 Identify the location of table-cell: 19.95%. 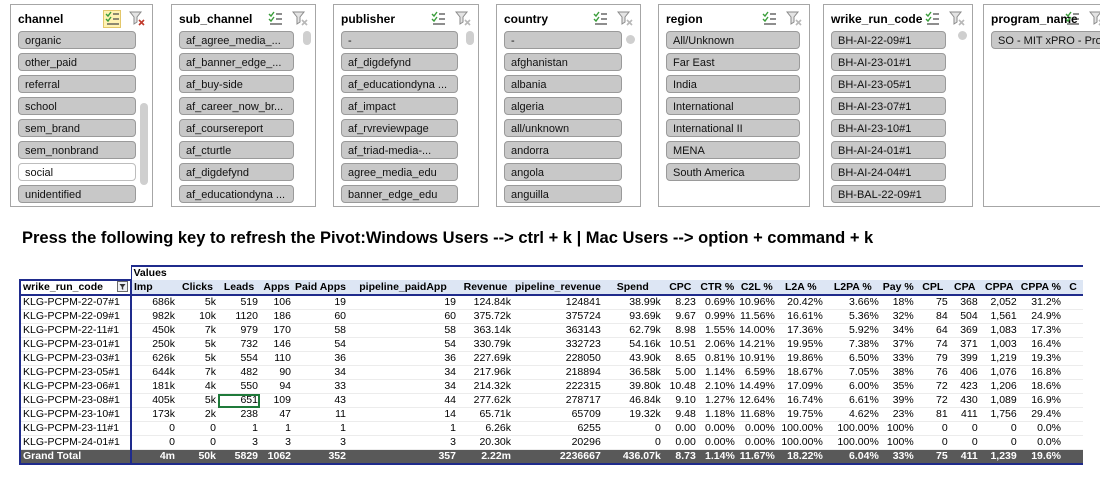
(800, 344).